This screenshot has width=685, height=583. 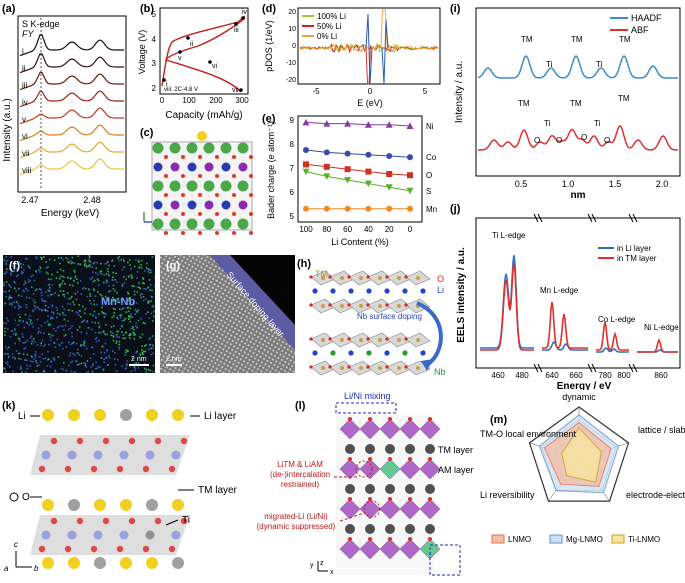 What do you see at coordinates (556, 539) in the screenshot?
I see `legend-mg-swatch` at bounding box center [556, 539].